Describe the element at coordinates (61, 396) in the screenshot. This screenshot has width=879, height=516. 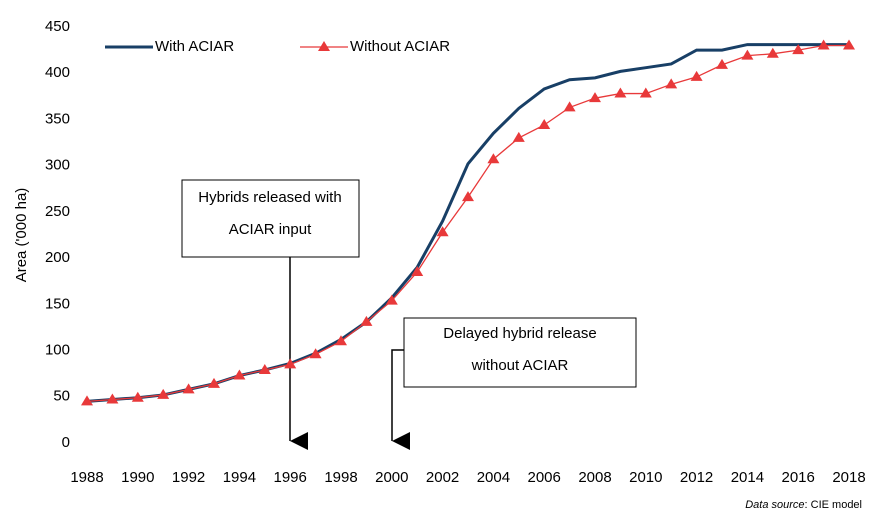
I see `y-tick-label: 50` at that location.